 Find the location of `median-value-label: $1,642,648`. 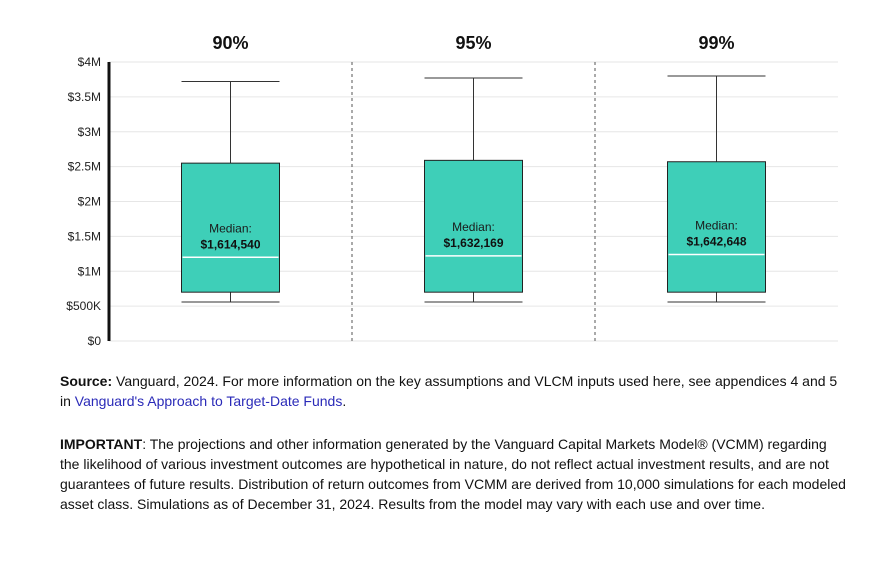

median-value-label: $1,642,648 is located at coordinates (716, 242).